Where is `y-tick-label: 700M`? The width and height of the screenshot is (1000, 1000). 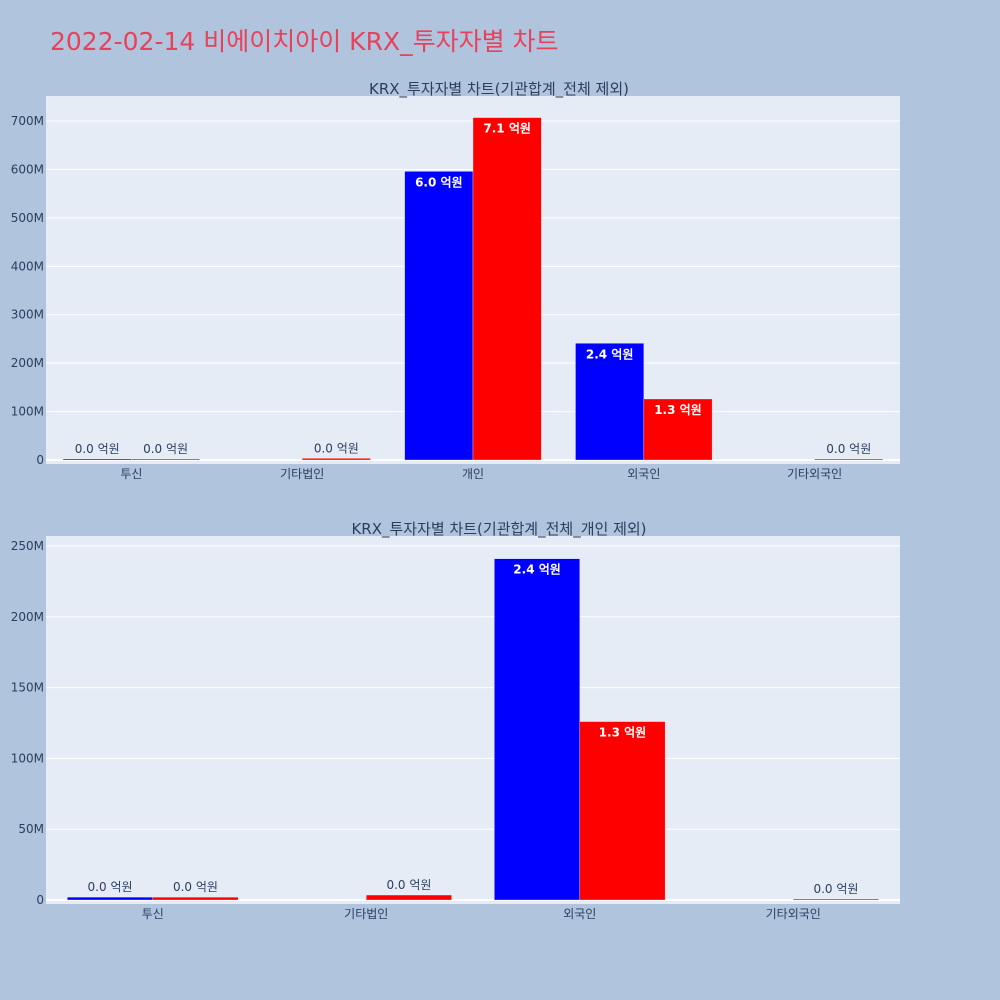 y-tick-label: 700M is located at coordinates (27, 121).